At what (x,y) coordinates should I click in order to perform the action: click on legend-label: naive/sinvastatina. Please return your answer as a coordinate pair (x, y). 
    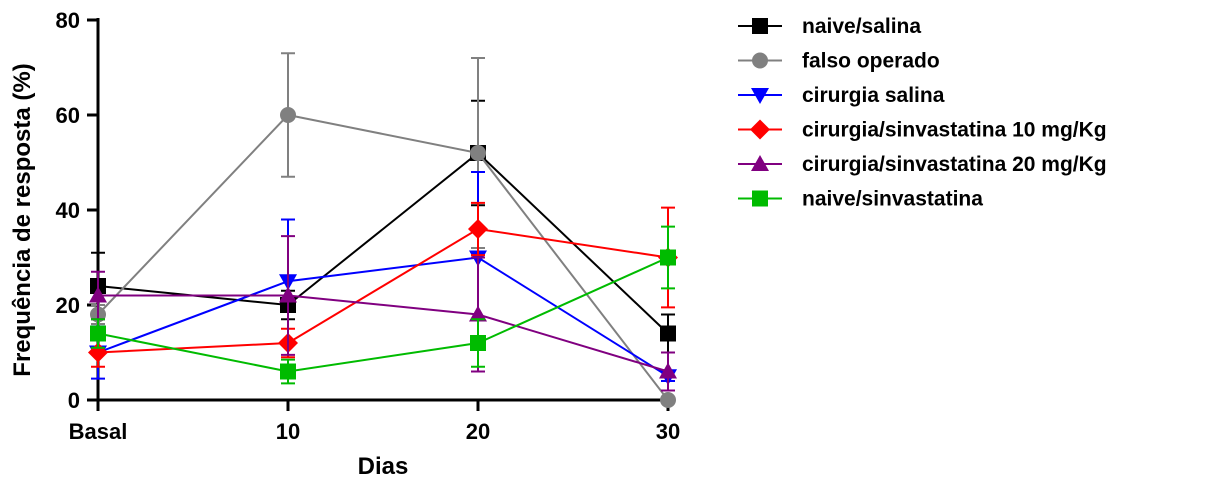
    Looking at the image, I should click on (892, 199).